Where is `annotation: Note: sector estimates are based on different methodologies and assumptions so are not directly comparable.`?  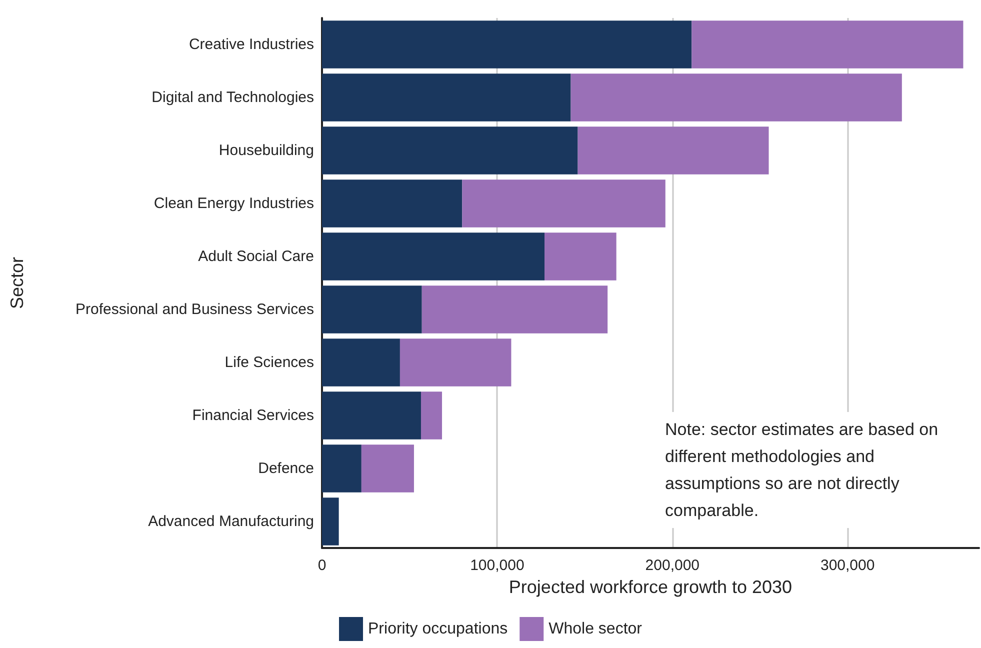
annotation: Note: sector estimates are based on different methodologies and assumptions so are not directly comparable. is located at coordinates (804, 470).